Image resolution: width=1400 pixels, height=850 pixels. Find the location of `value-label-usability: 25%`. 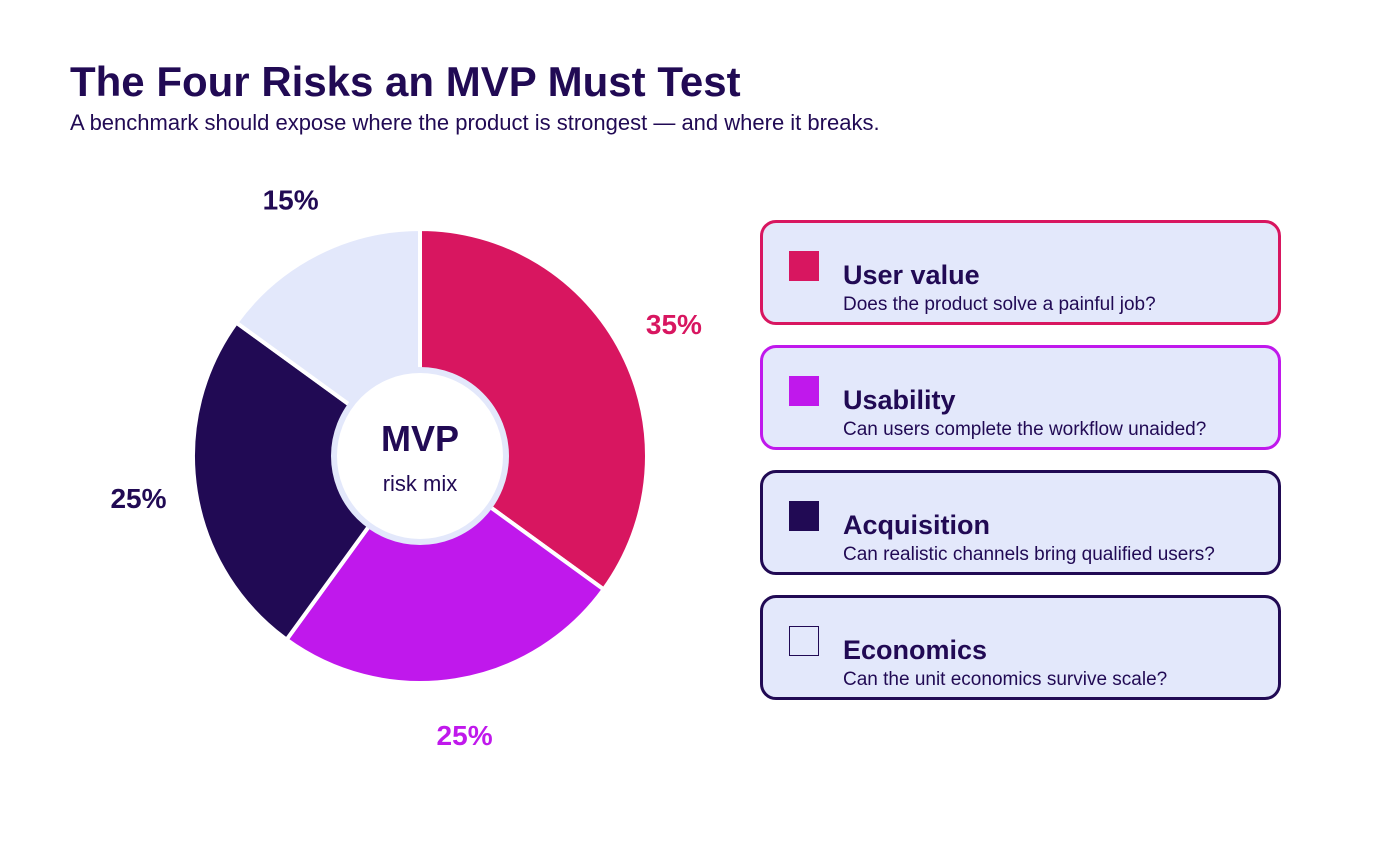

value-label-usability: 25% is located at coordinates (465, 735).